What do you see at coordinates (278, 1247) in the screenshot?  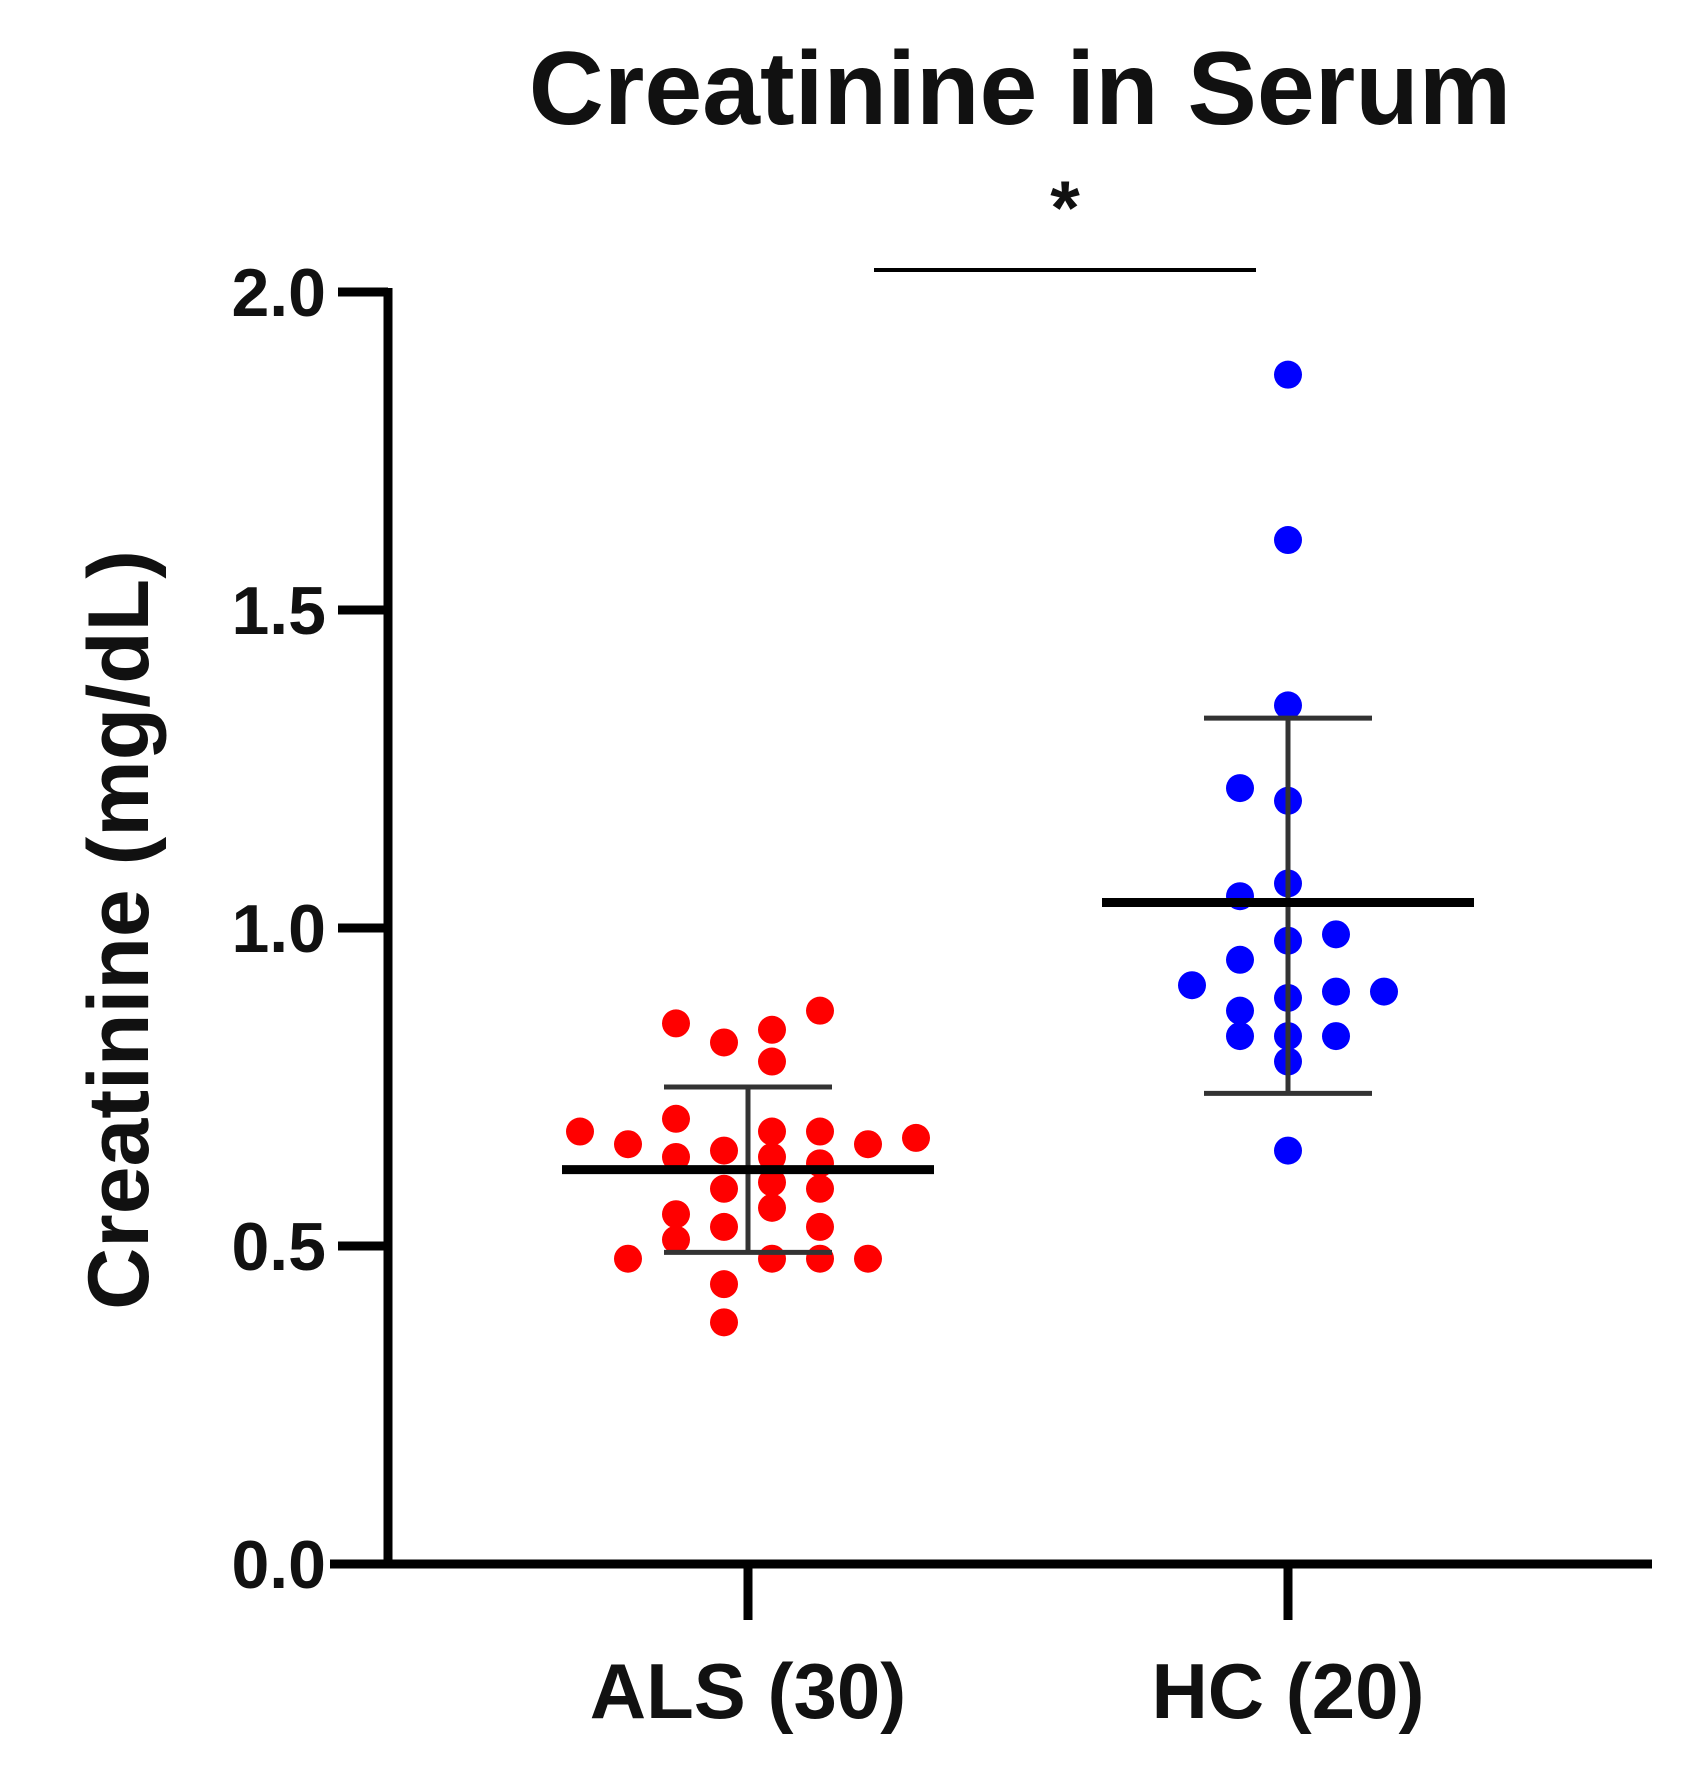 I see `y-tick-label: 0.5` at bounding box center [278, 1247].